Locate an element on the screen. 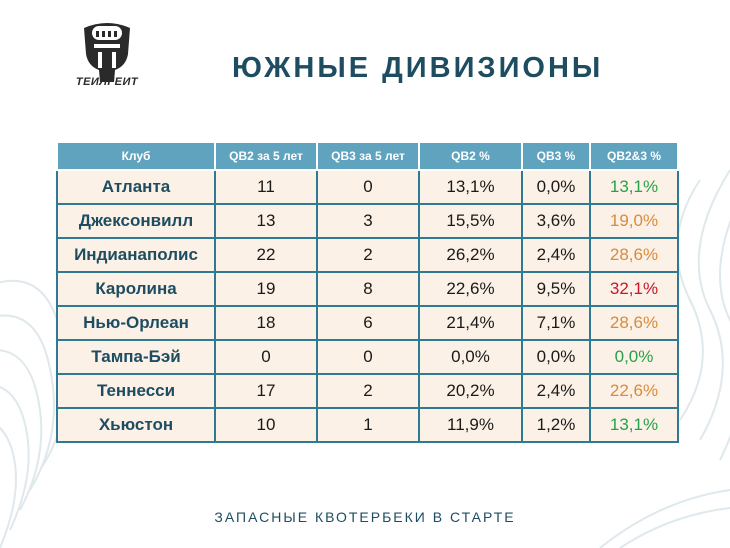 The image size is (730, 548). cell-club: Индианаполис is located at coordinates (136, 255).